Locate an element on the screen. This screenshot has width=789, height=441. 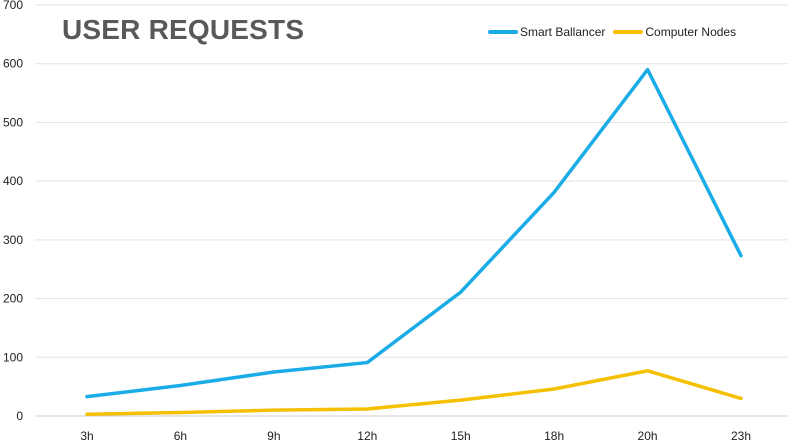
x-tick-label: 18h is located at coordinates (554, 435).